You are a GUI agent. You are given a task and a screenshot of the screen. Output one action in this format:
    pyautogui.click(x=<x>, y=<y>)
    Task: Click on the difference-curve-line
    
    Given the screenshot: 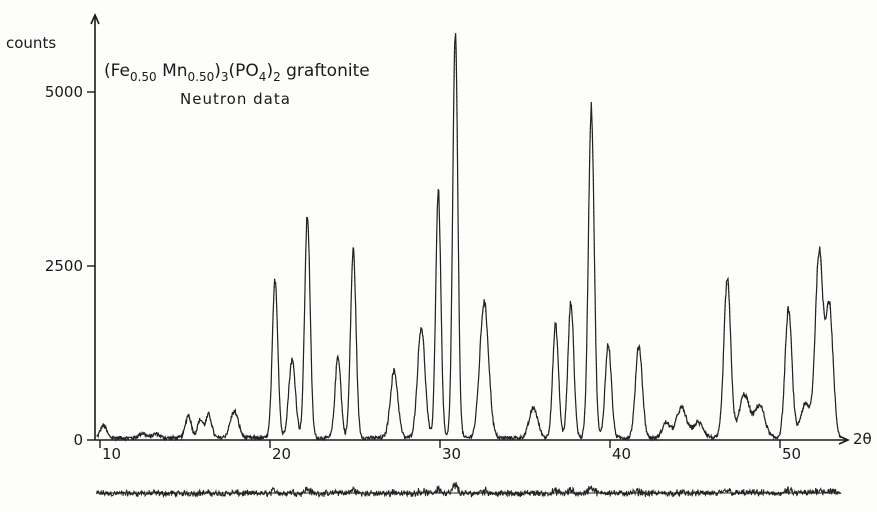 What is the action you would take?
    pyautogui.click(x=469, y=490)
    